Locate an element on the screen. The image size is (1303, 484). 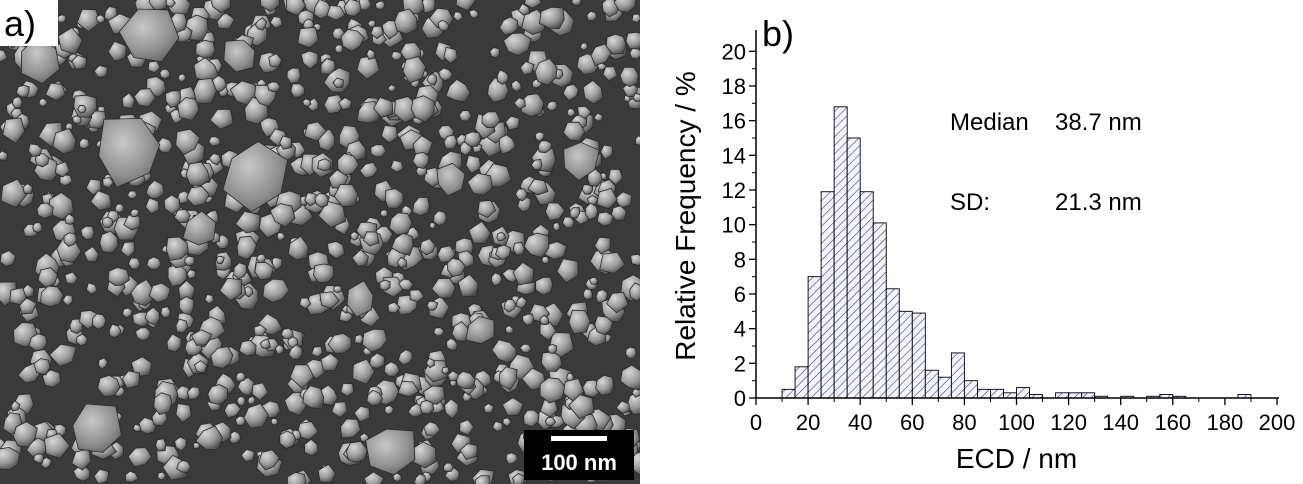
y-tick-label: 6 is located at coordinates (740, 294).